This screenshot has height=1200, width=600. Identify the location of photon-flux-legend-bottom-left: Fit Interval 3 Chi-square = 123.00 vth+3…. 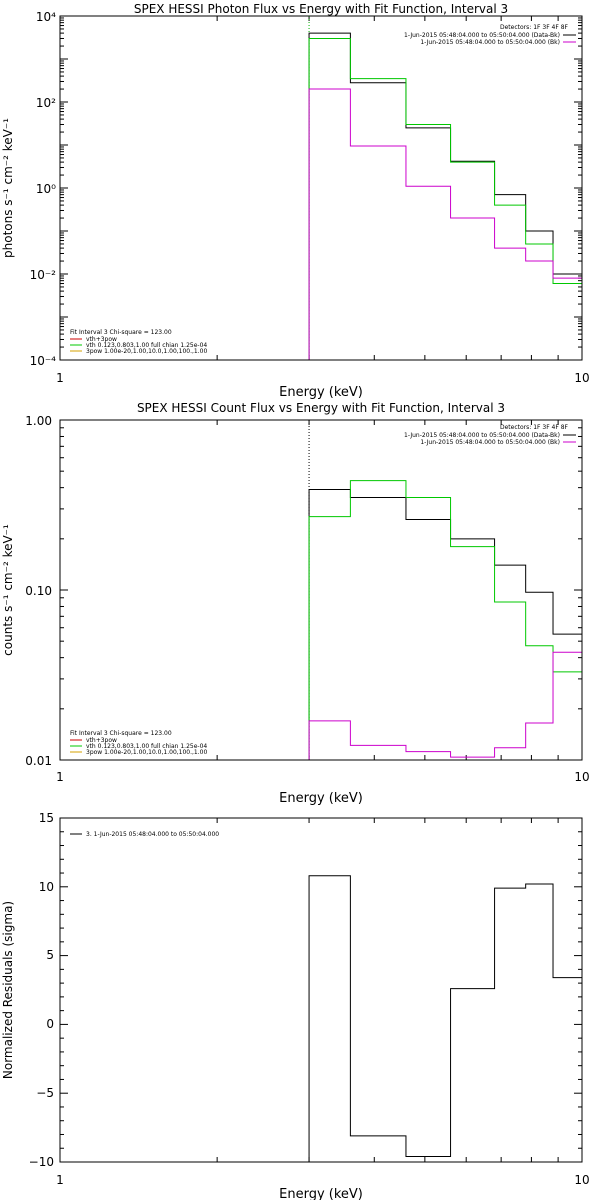
(138, 342).